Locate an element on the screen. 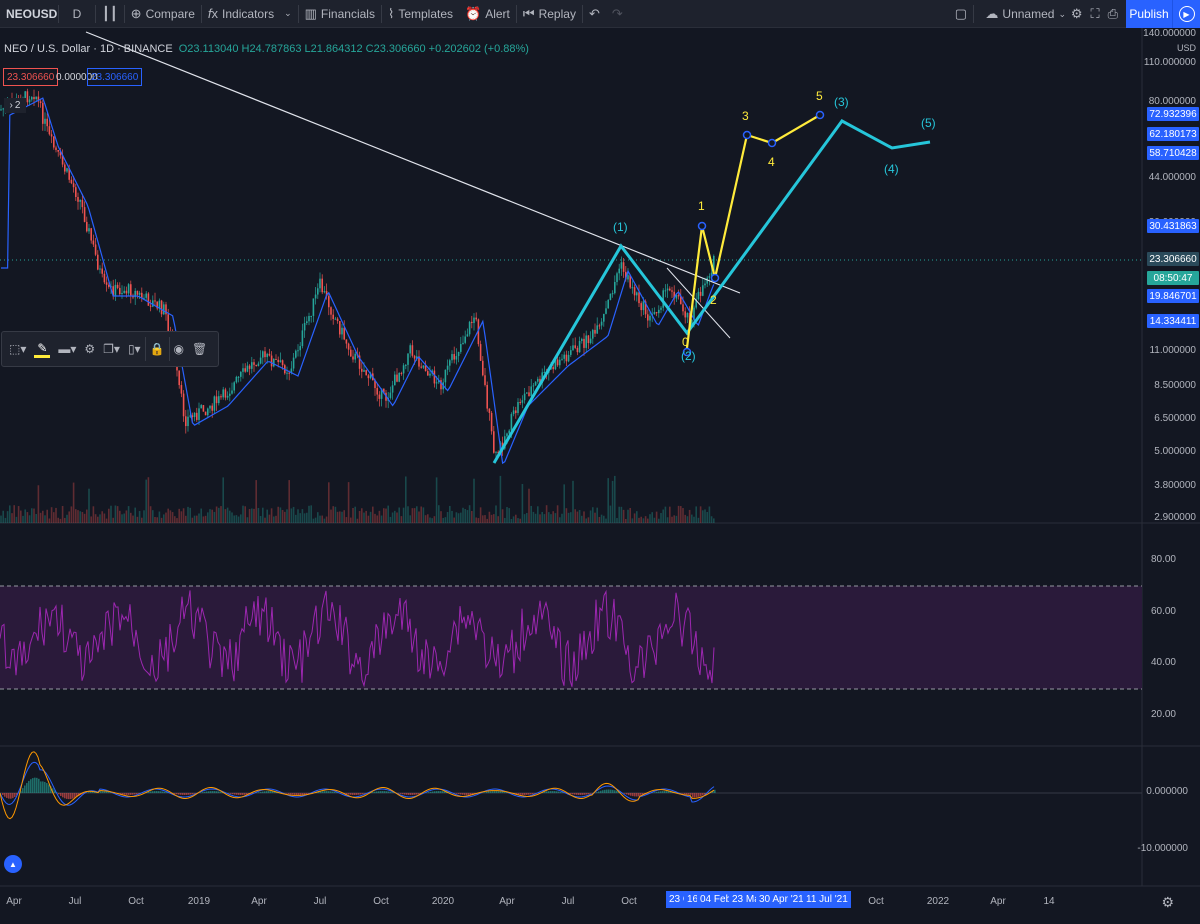 The height and width of the screenshot is (924, 1200). symbol-description: NEO / U.S. Dollar · 1D · BINANCE is located at coordinates (88, 49).